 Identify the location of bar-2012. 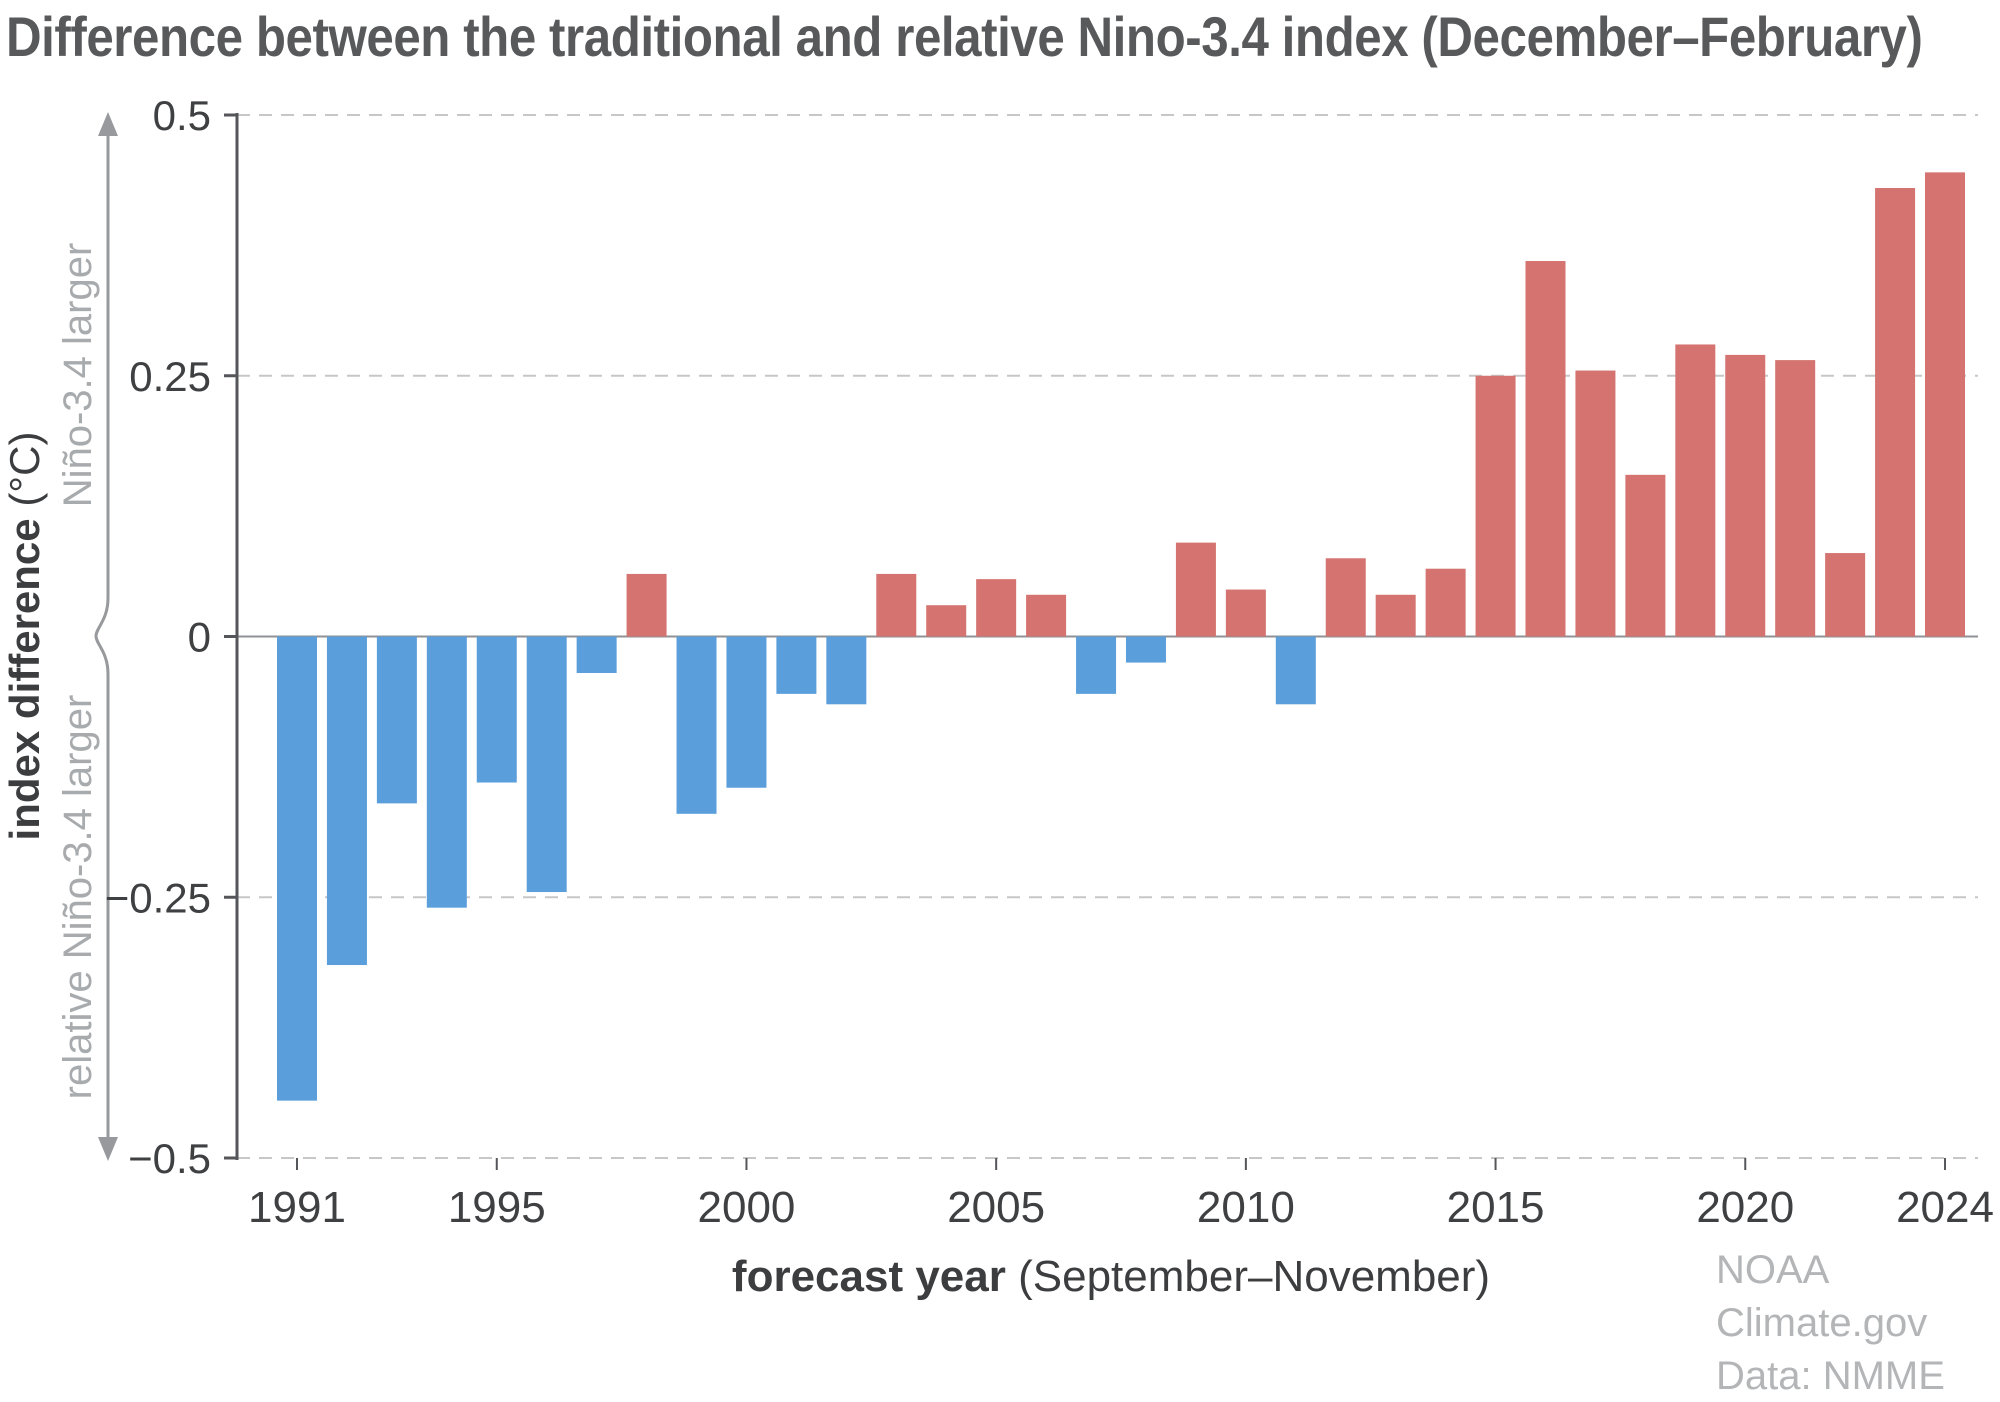
(1345, 597).